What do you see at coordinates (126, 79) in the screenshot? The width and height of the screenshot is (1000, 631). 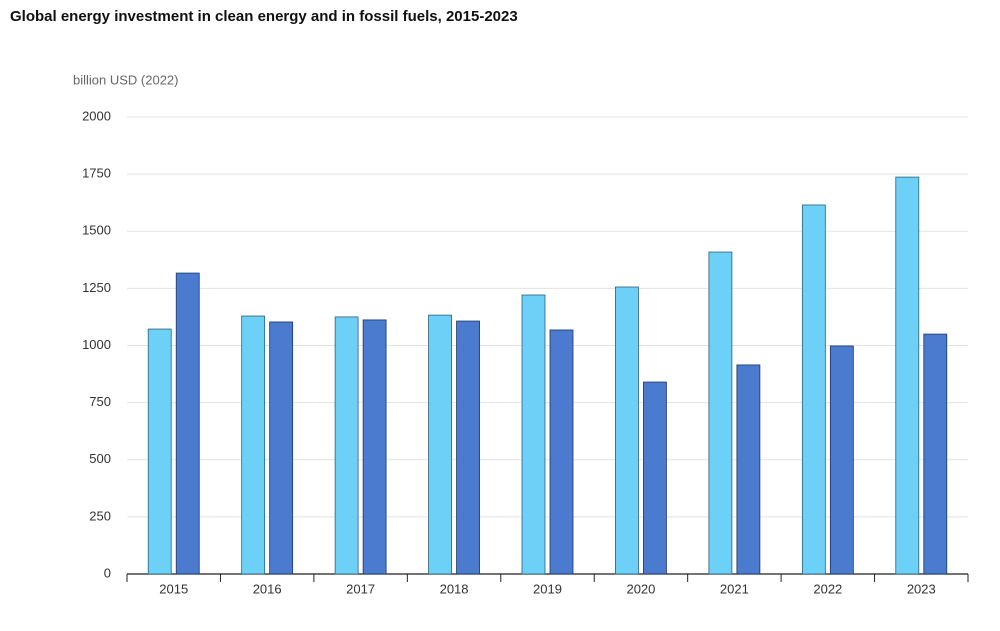 I see `y-axis-label: billion USD (2022)` at bounding box center [126, 79].